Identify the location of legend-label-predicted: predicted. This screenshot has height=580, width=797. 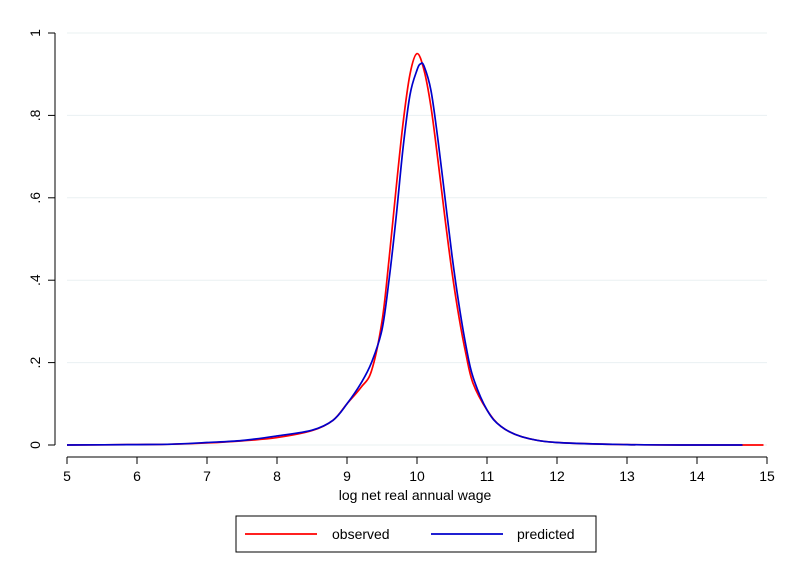
(546, 534).